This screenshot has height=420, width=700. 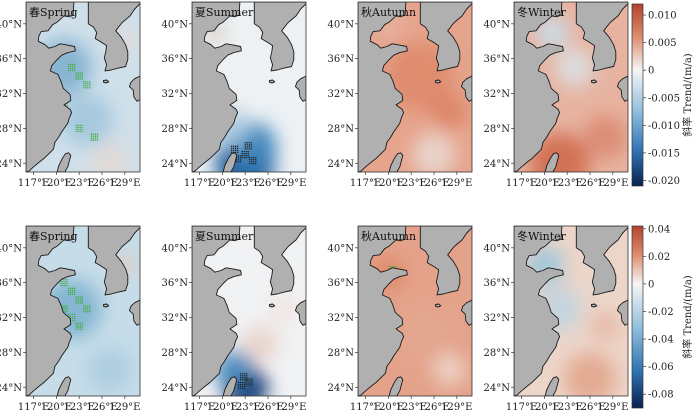 I want to click on colorbar-tick-label: -0.020, so click(x=664, y=181).